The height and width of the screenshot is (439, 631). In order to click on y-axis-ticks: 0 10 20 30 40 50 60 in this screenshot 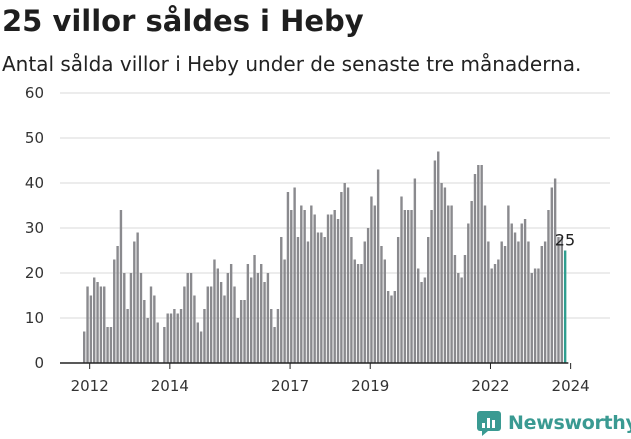, I will do `click(34, 228)`.